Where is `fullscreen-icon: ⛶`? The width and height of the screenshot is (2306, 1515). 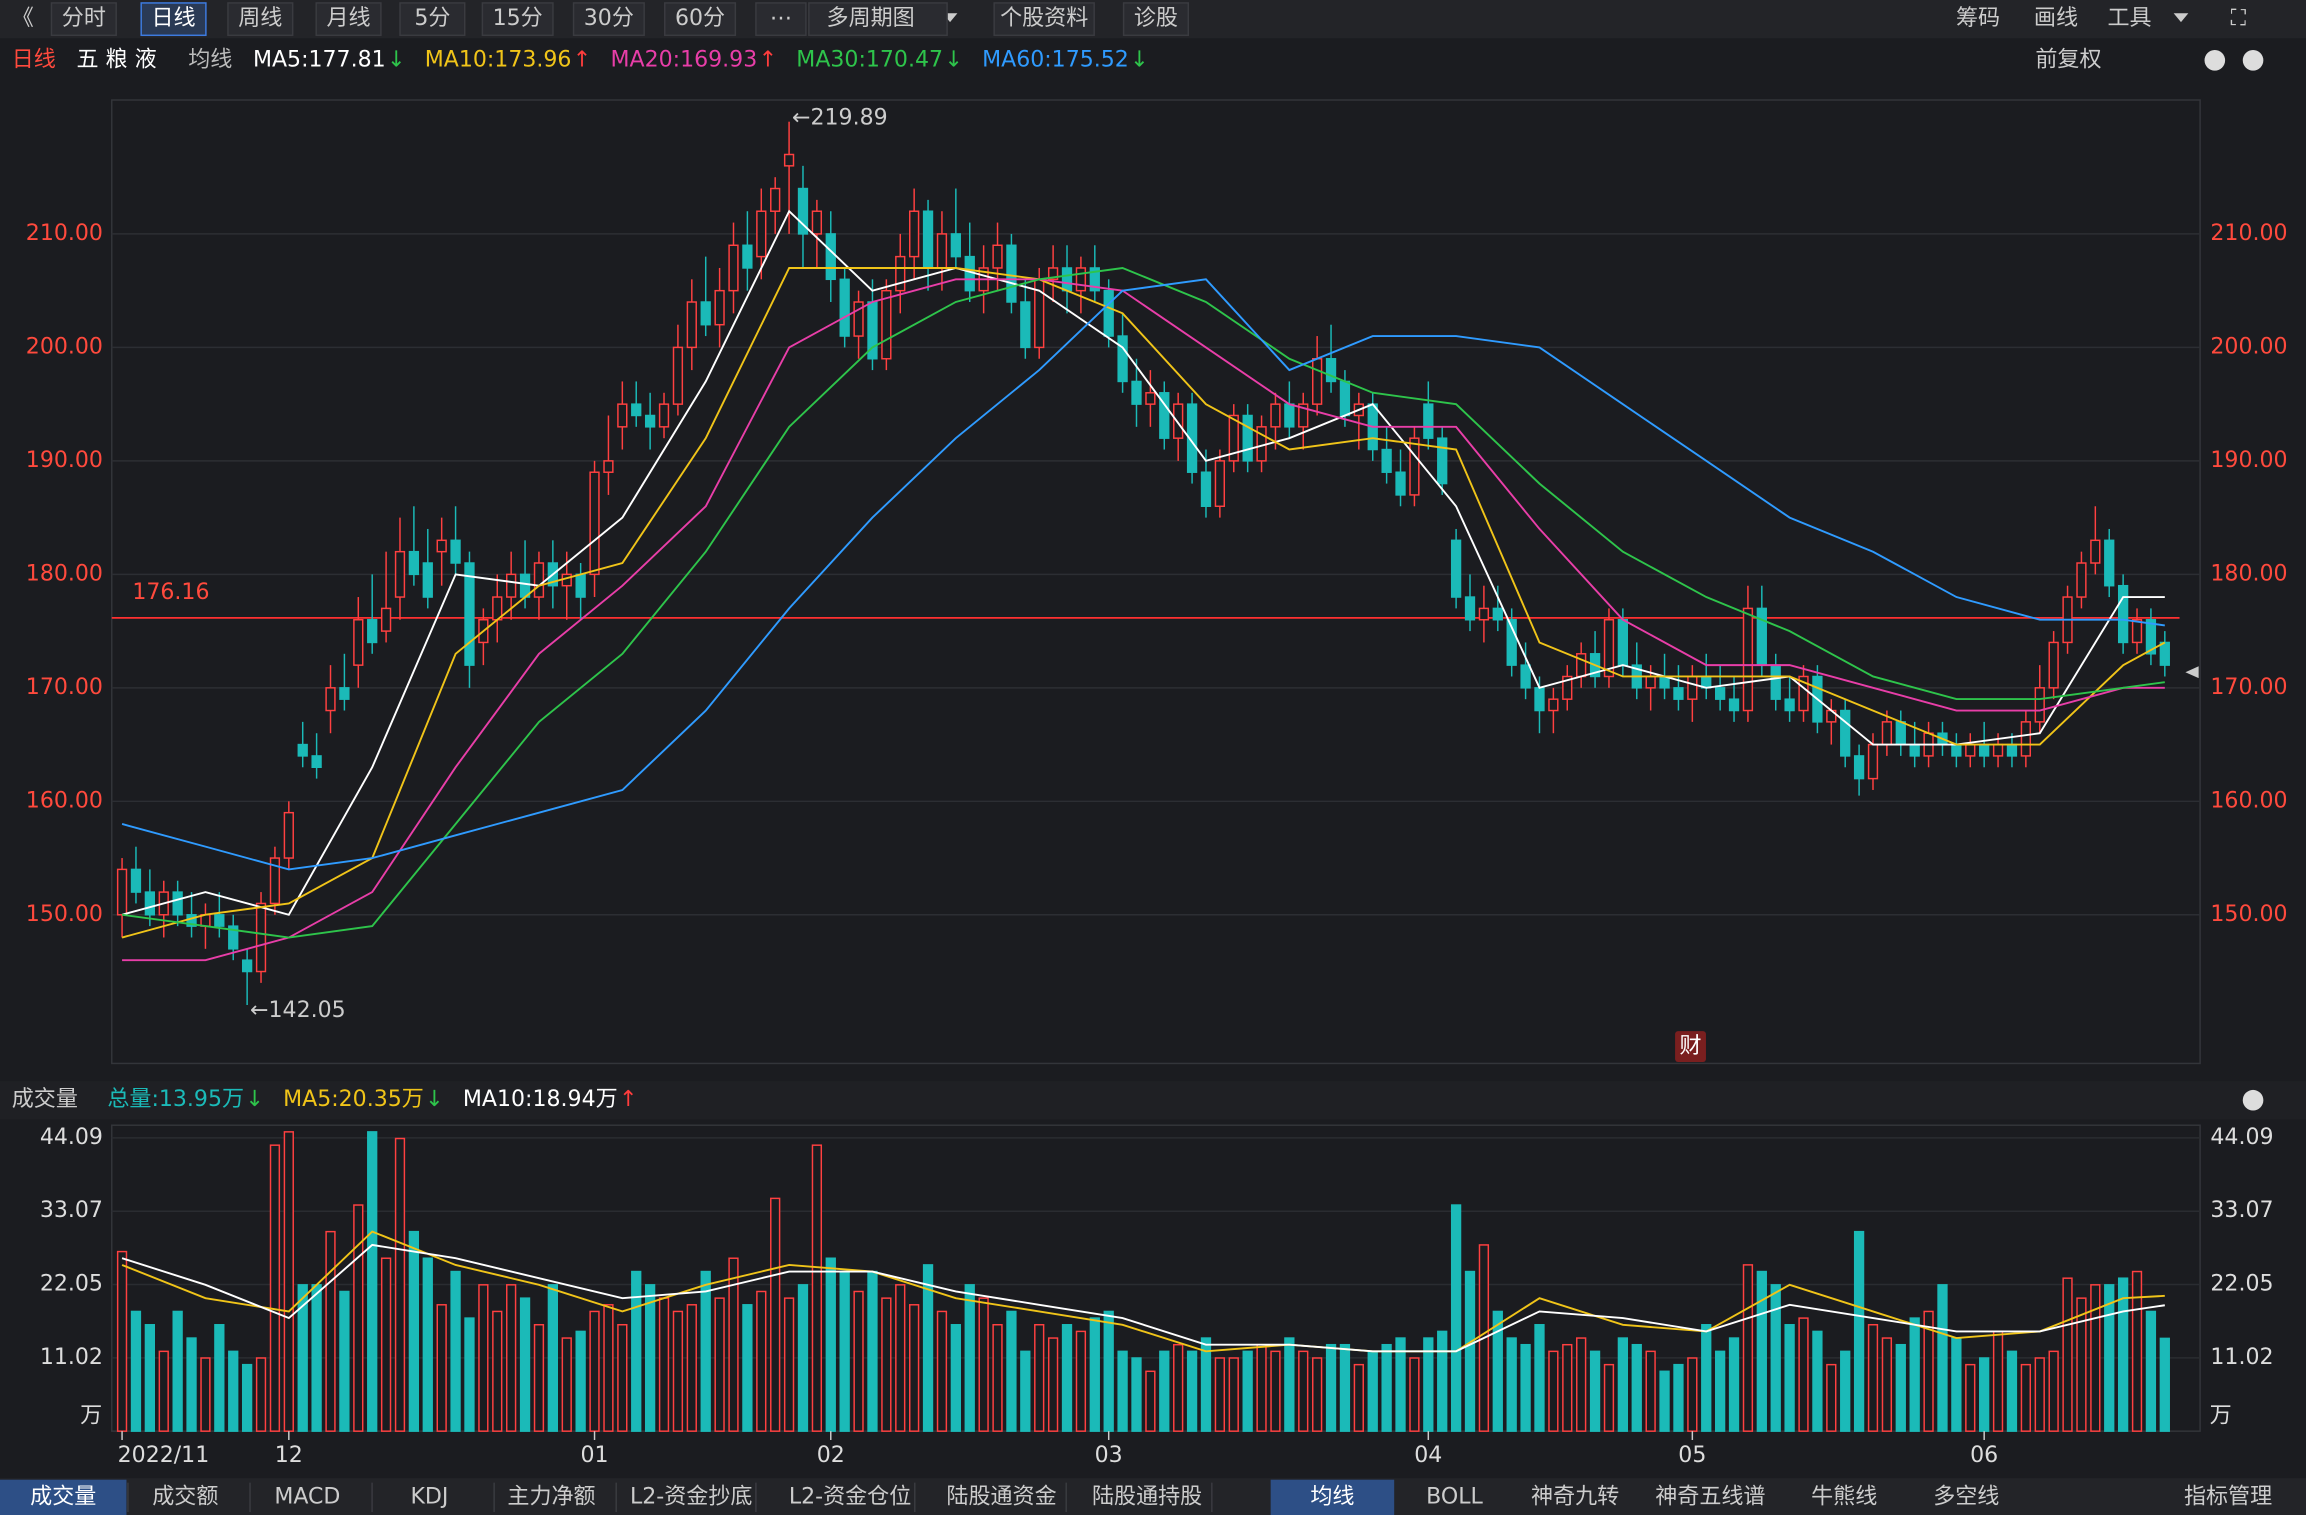
fullscreen-icon: ⛶ is located at coordinates (2239, 18).